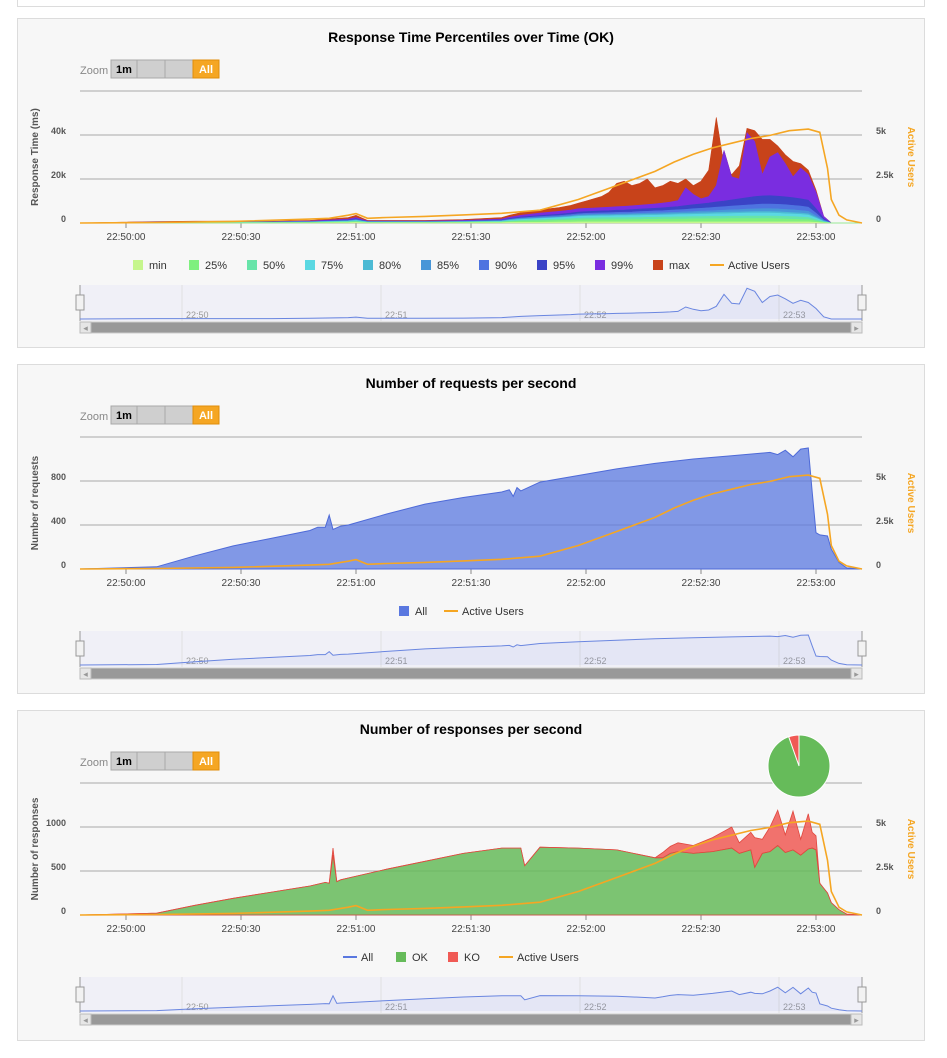 The height and width of the screenshot is (1058, 947). I want to click on navigator: 22:50 22:51 22:52 22:53, so click(471, 995).